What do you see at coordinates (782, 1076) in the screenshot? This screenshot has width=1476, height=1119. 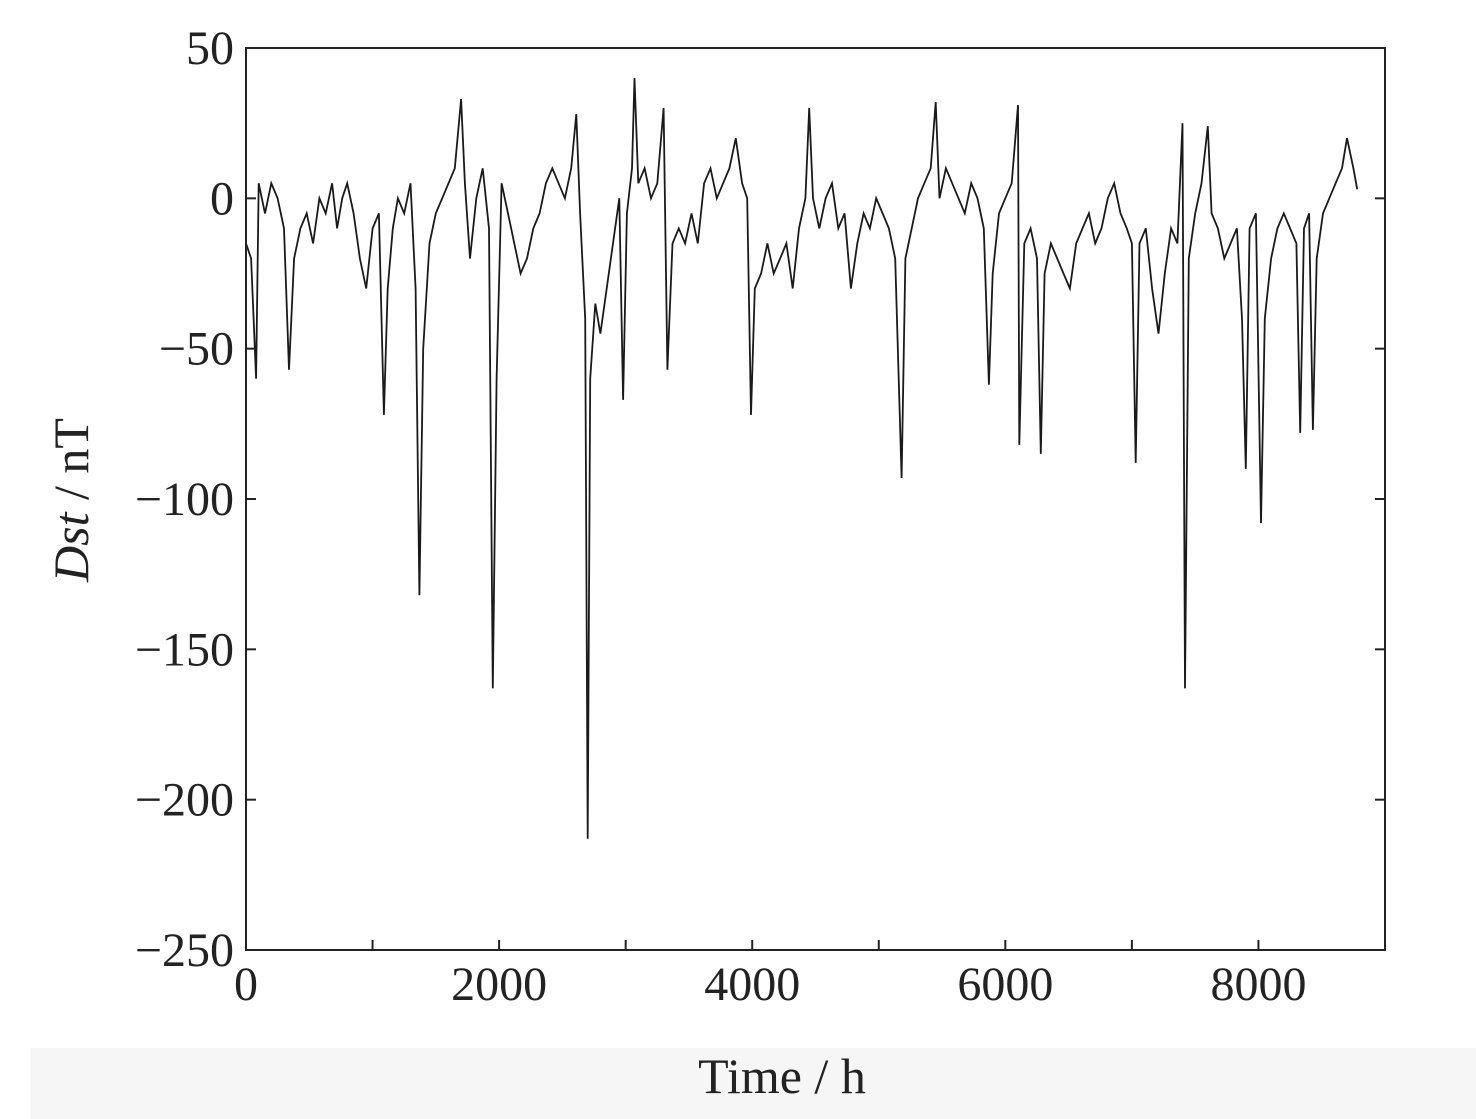 I see `x-axis-label: Time / h` at bounding box center [782, 1076].